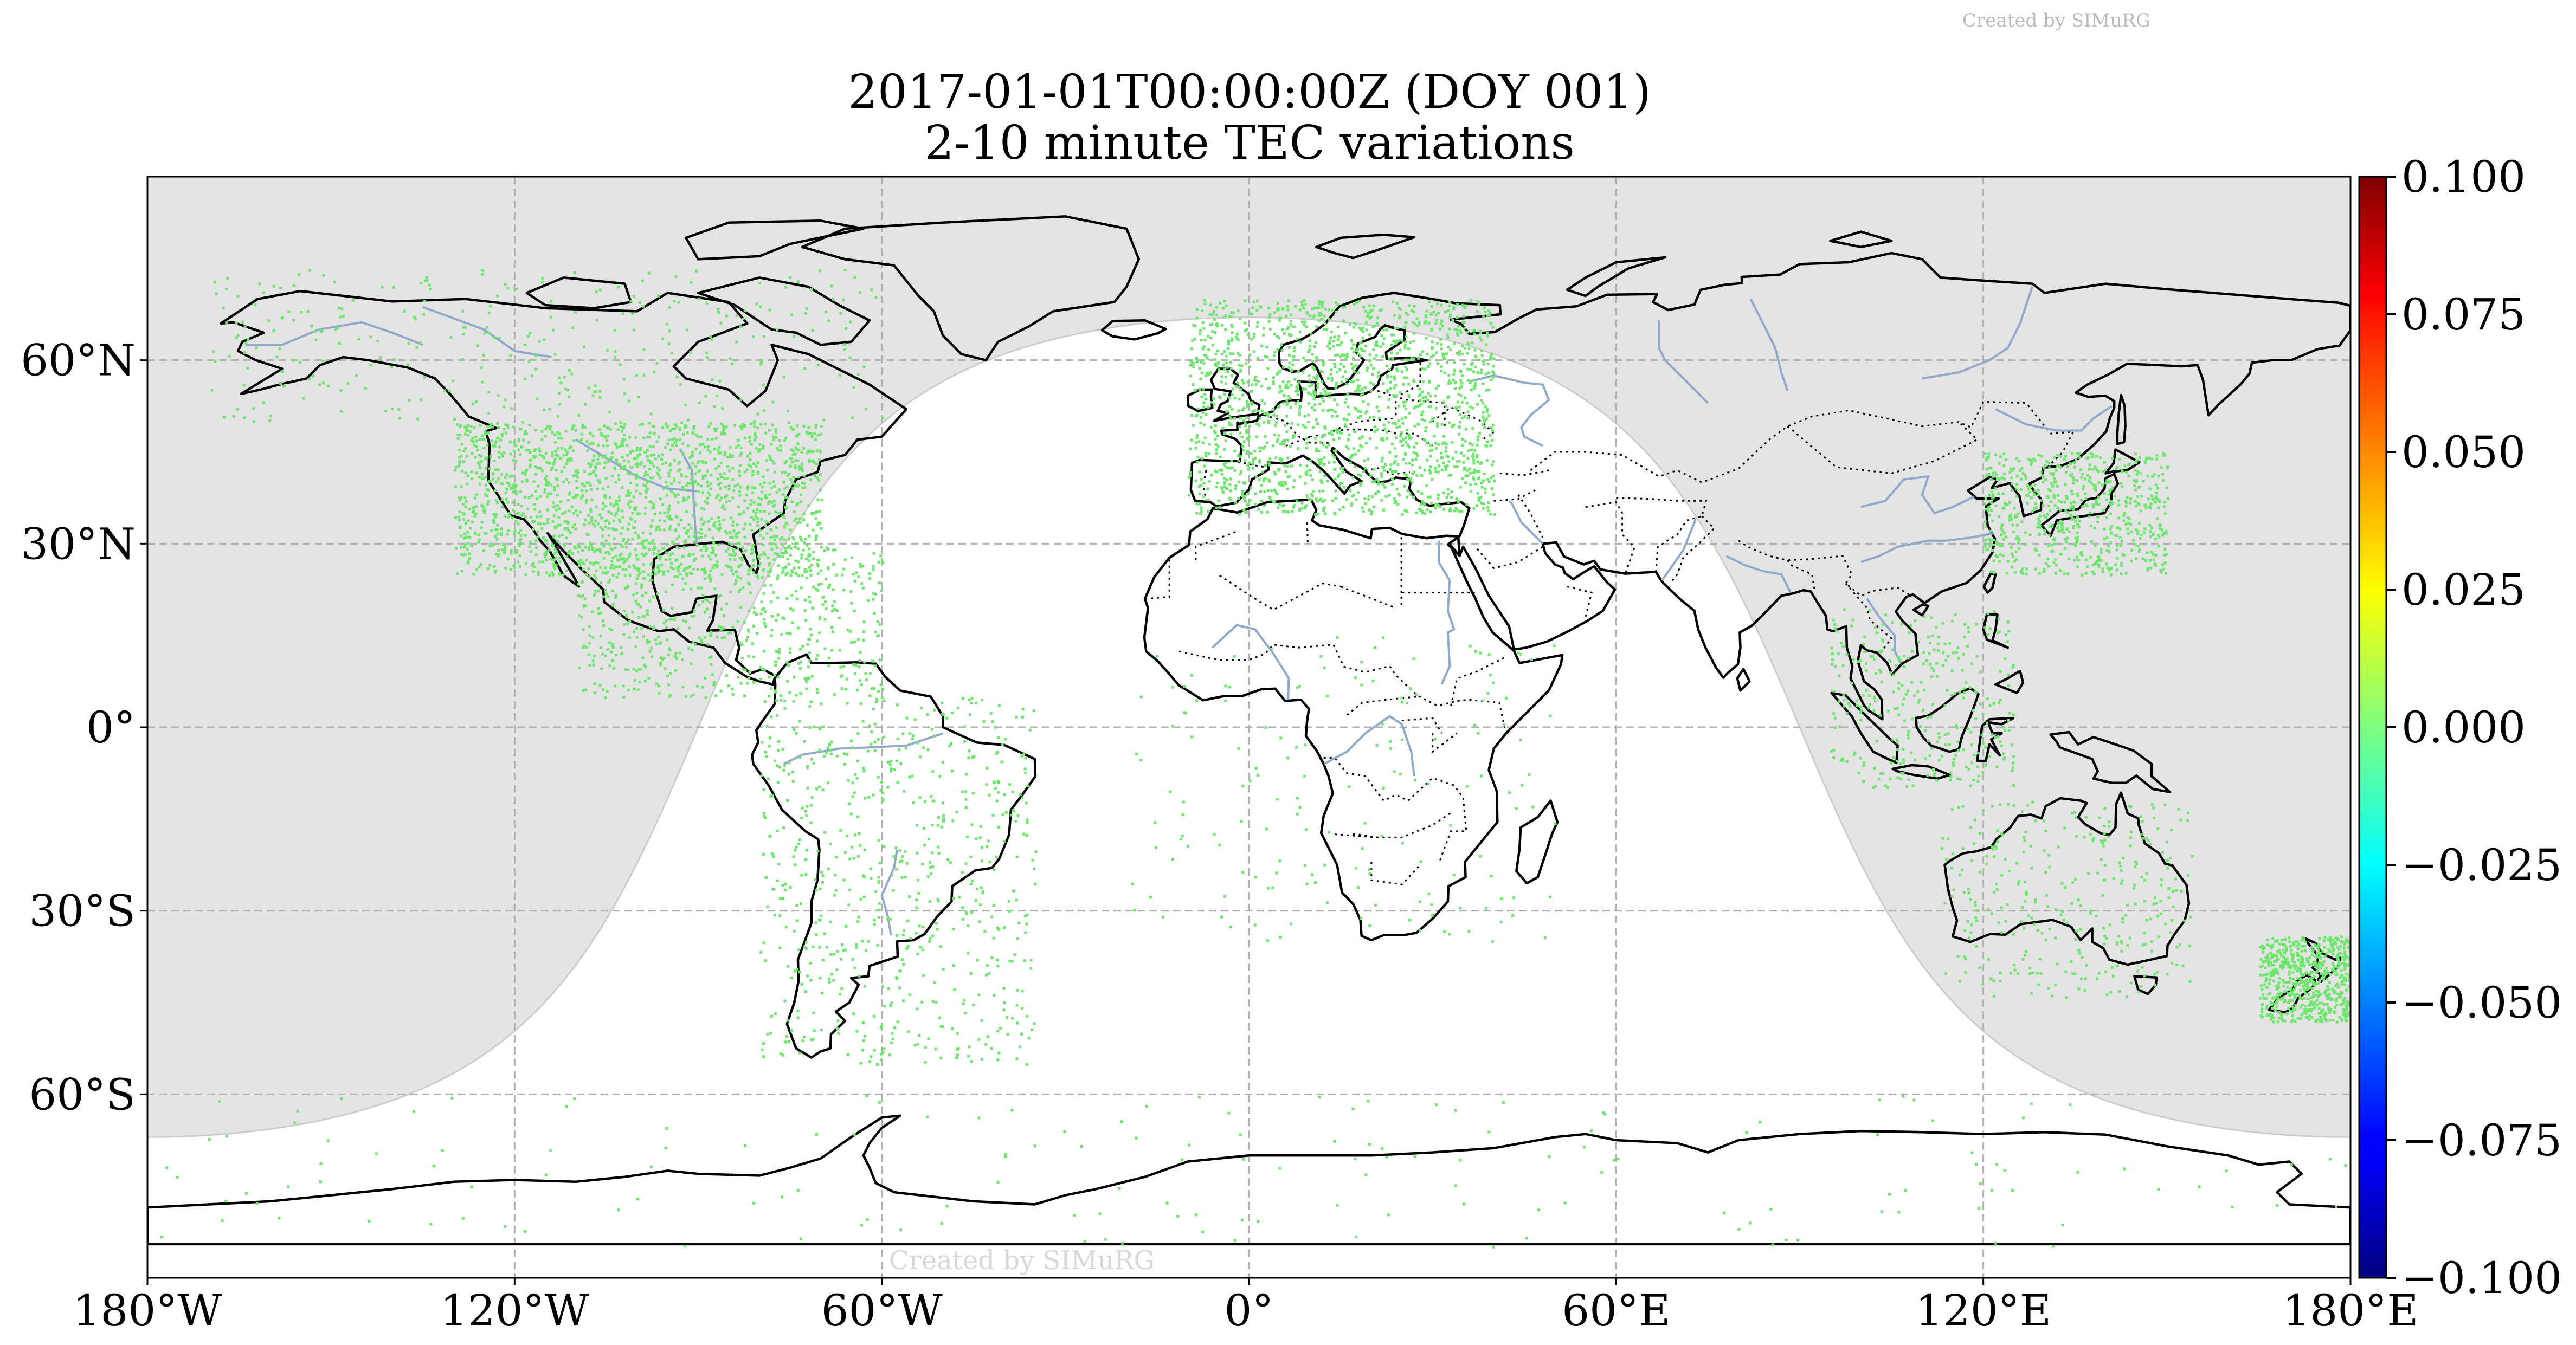  Describe the element at coordinates (2463, 452) in the screenshot. I see `colorbar-tick-label: 0.050` at that location.